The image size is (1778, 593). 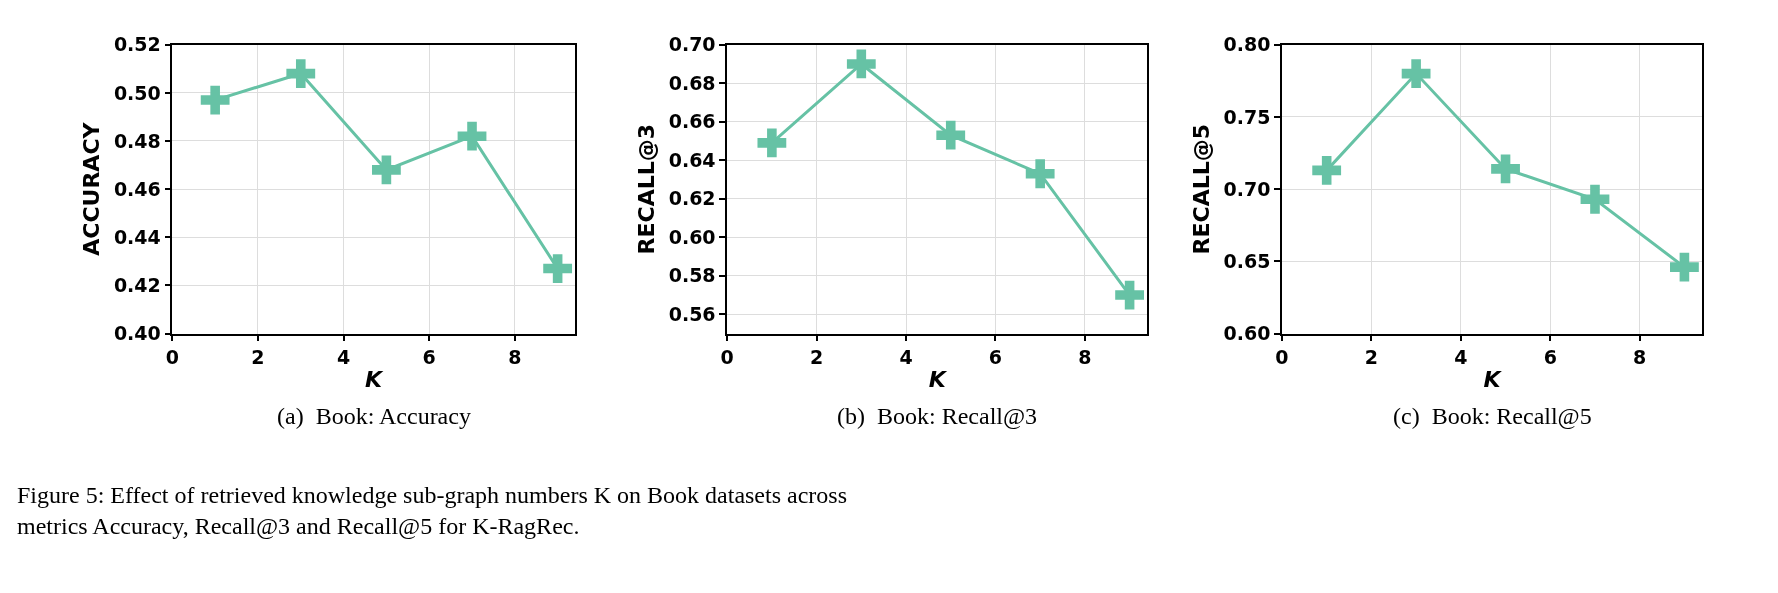 I want to click on y-tick-label: 0.62, so click(x=692, y=198).